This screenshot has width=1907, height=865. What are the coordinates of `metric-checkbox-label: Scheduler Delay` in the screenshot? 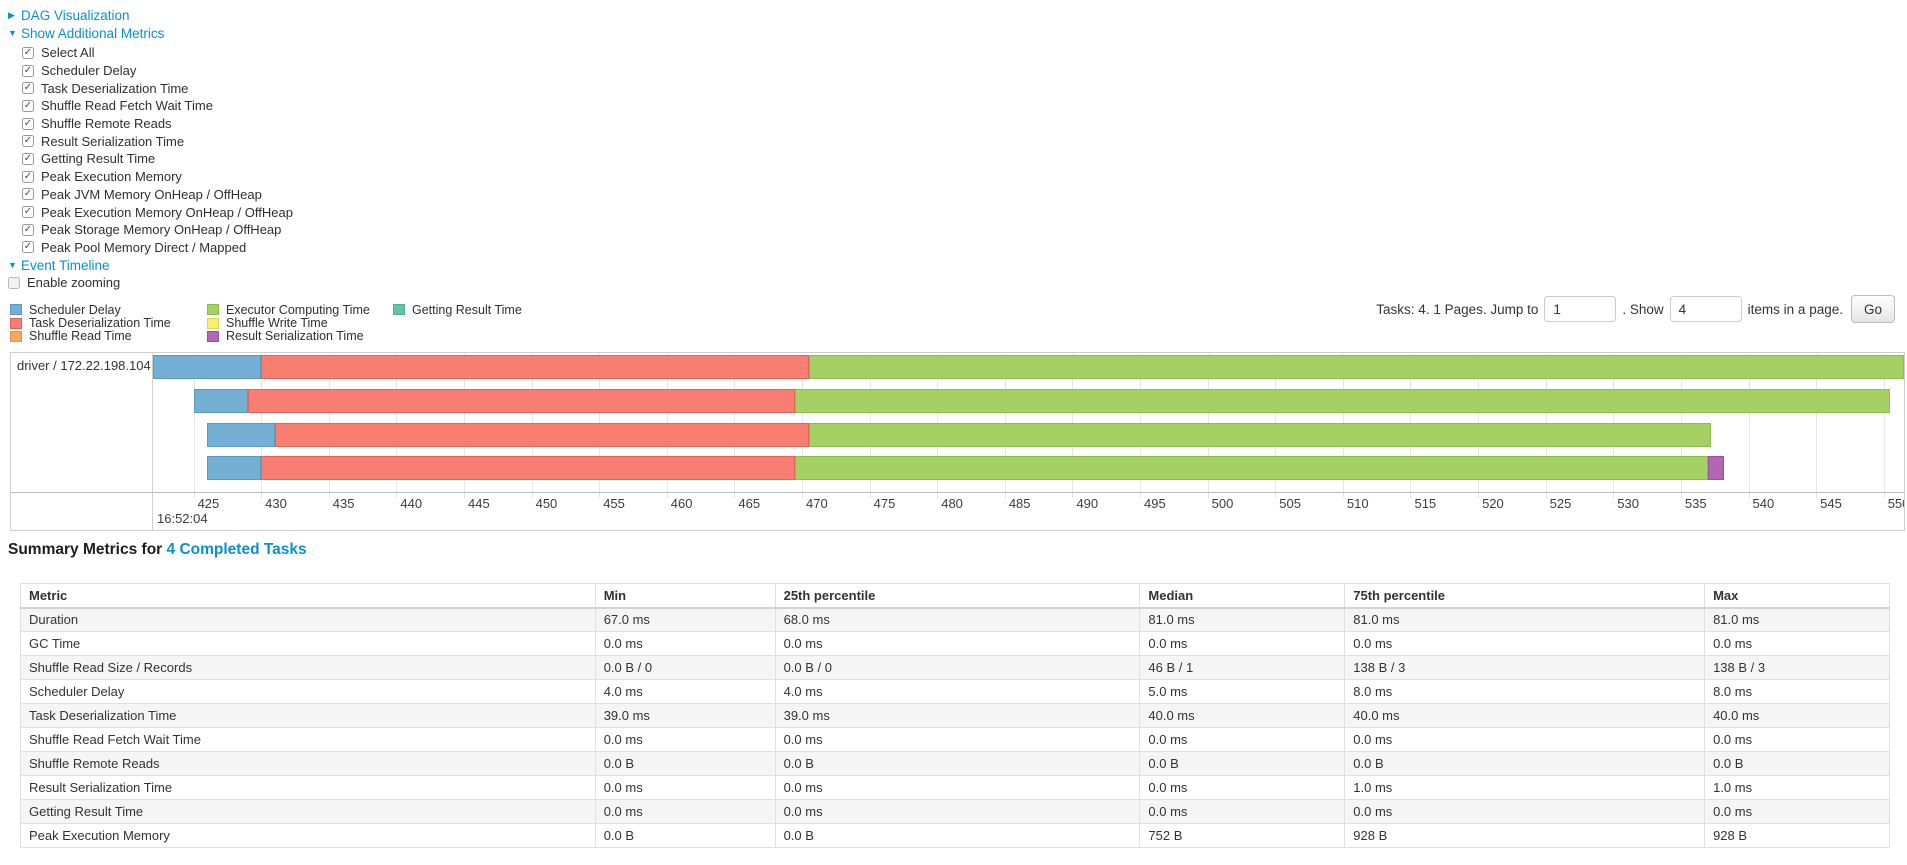 It's located at (89, 71).